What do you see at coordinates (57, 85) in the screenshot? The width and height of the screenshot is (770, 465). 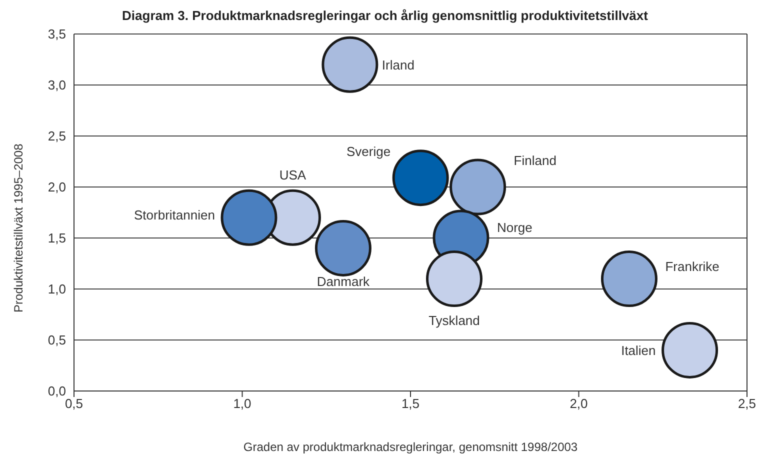 I see `y-tick-label: 3,0` at bounding box center [57, 85].